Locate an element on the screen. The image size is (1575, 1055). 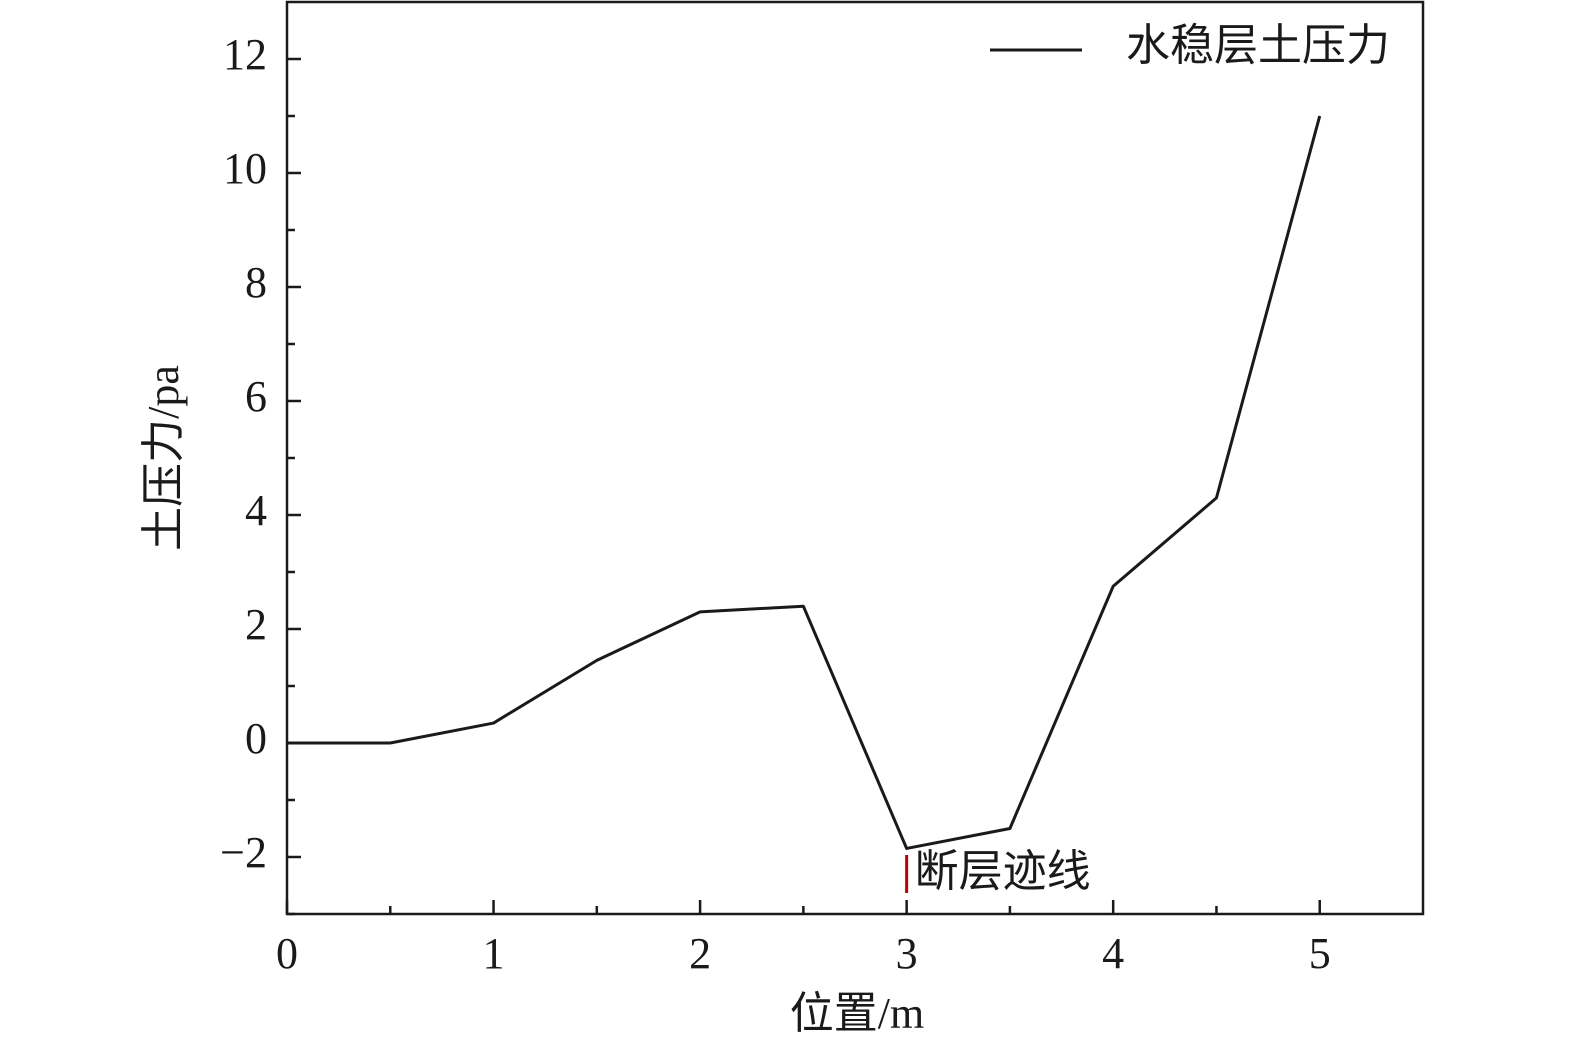
y-tick-label: 10 is located at coordinates (245, 168).